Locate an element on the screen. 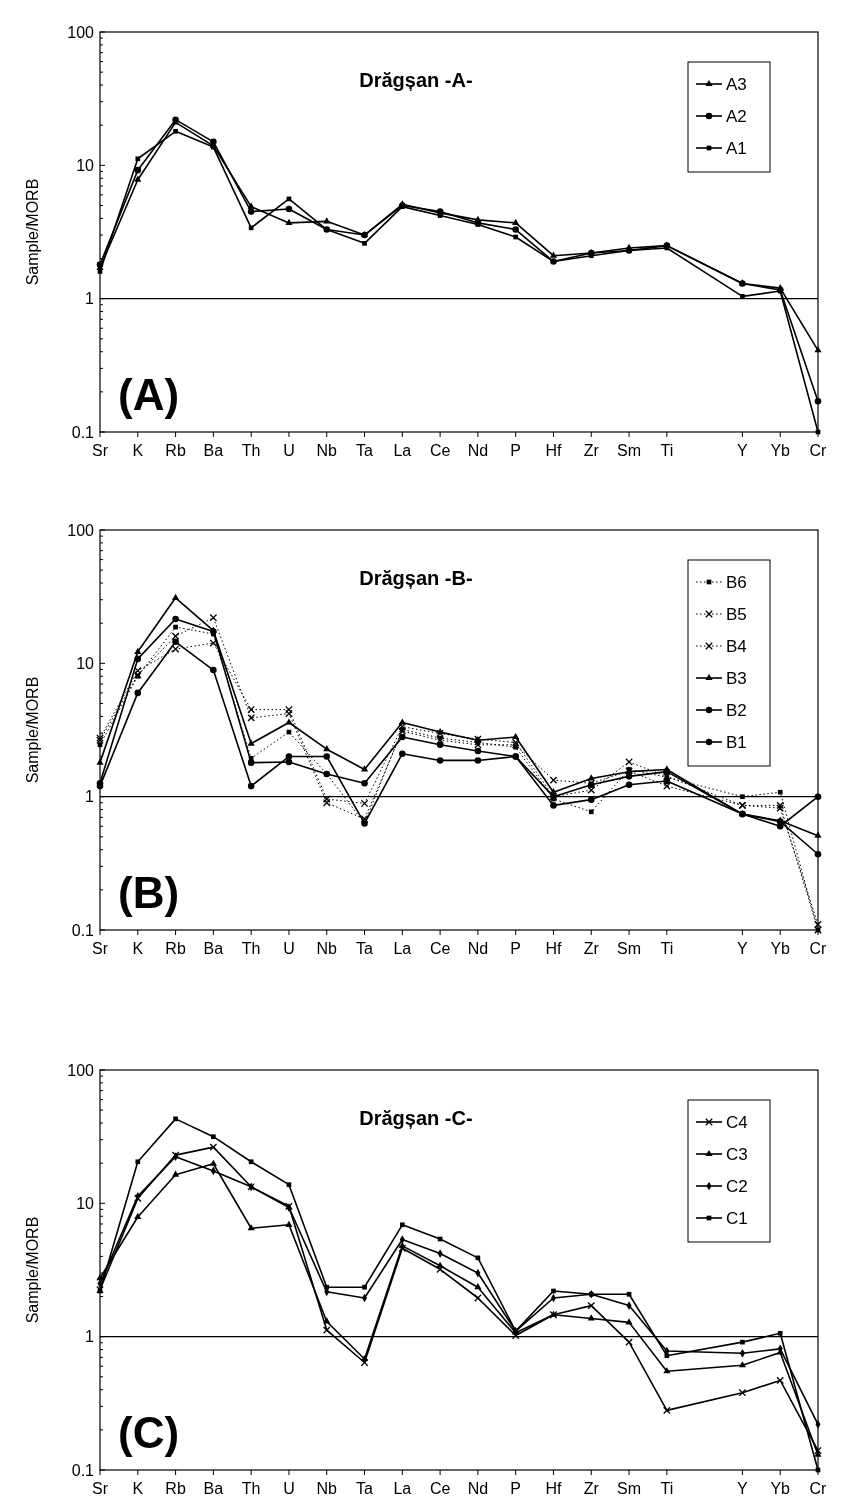 Image resolution: width=844 pixels, height=1510 pixels. legend-label: C3 is located at coordinates (737, 1154).